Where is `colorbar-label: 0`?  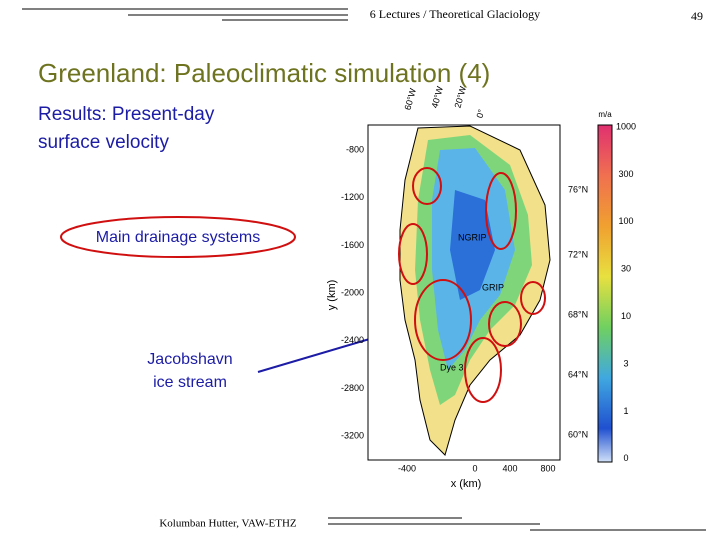 colorbar-label: 0 is located at coordinates (625, 458).